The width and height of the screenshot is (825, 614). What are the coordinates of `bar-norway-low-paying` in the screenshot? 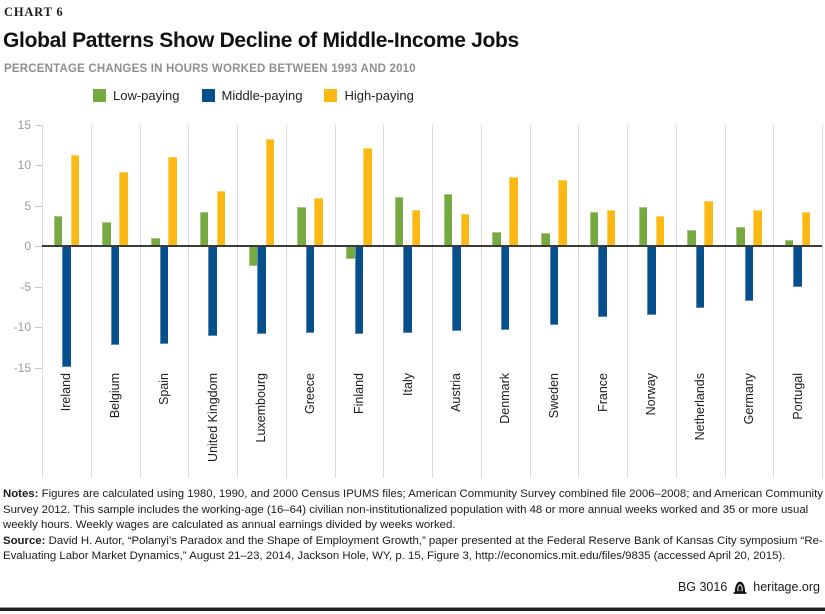 It's located at (643, 226).